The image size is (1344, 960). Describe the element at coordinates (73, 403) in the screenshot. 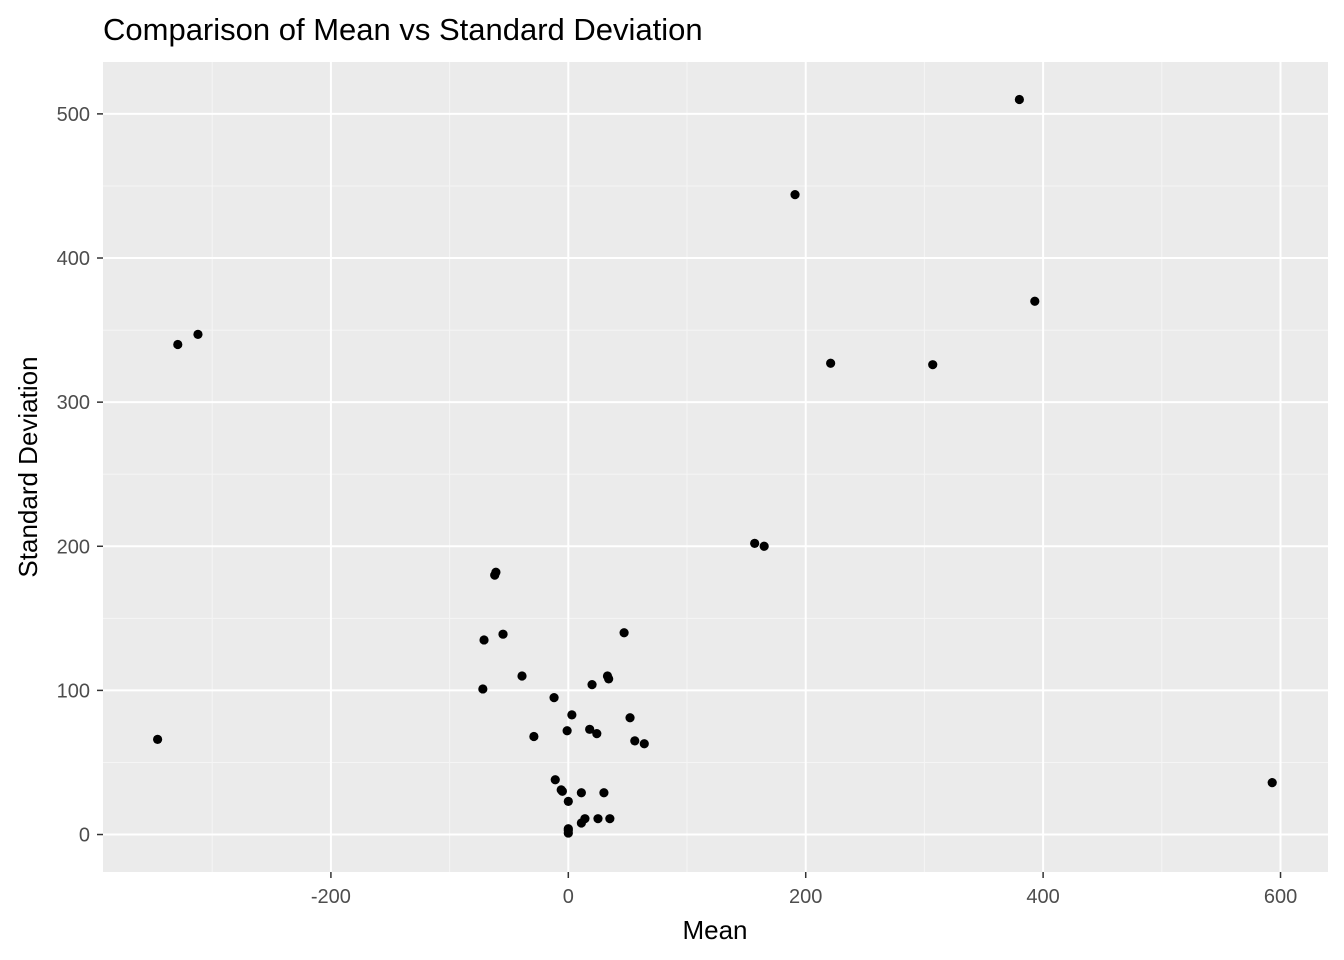

I see `y-tick-label: 300` at that location.